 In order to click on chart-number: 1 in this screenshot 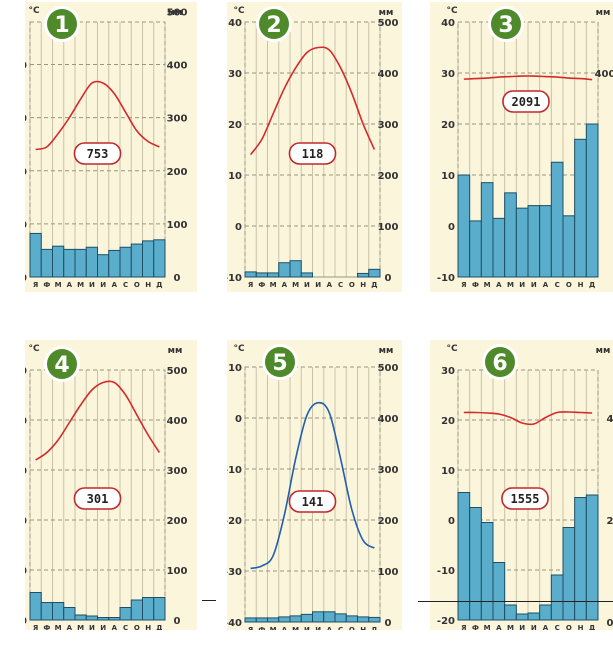, I will do `click(61, 25)`.